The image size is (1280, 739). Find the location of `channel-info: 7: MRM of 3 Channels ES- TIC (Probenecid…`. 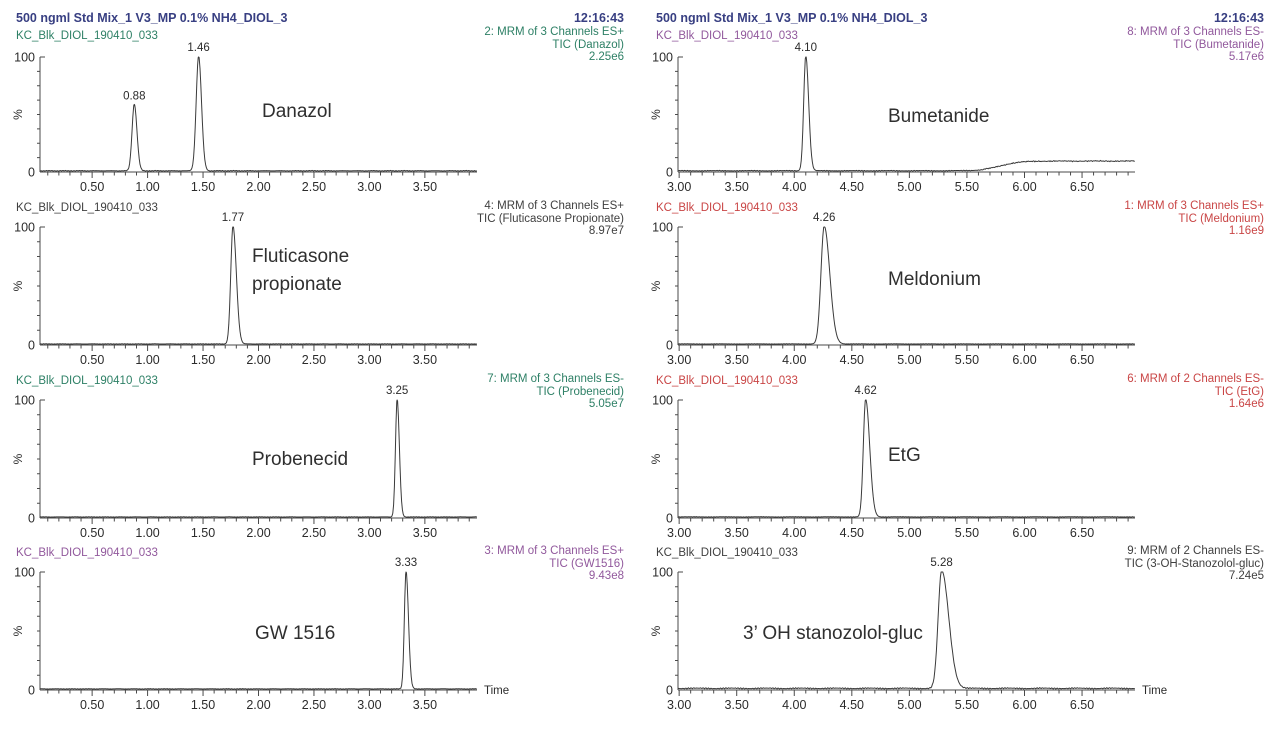

channel-info: 7: MRM of 3 Channels ES- TIC (Probenecid… is located at coordinates (555, 392).